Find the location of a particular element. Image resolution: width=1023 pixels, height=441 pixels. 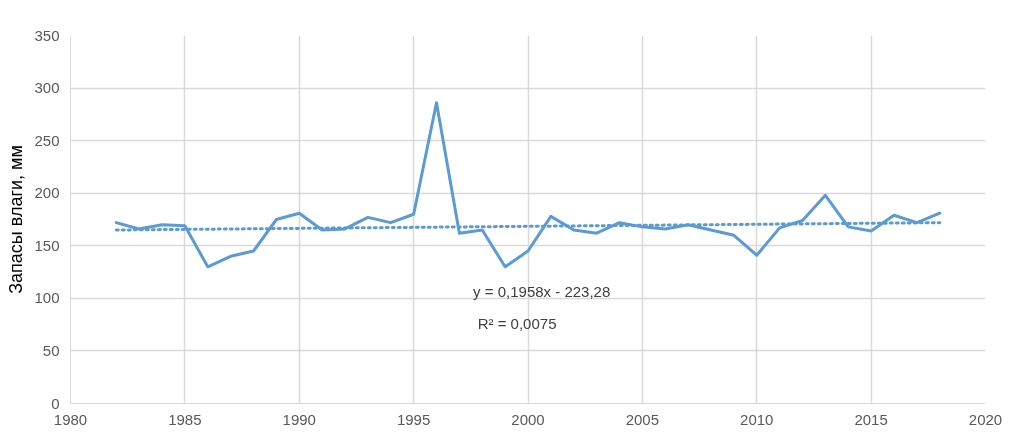

x-tick-label: 1995 is located at coordinates (413, 419).